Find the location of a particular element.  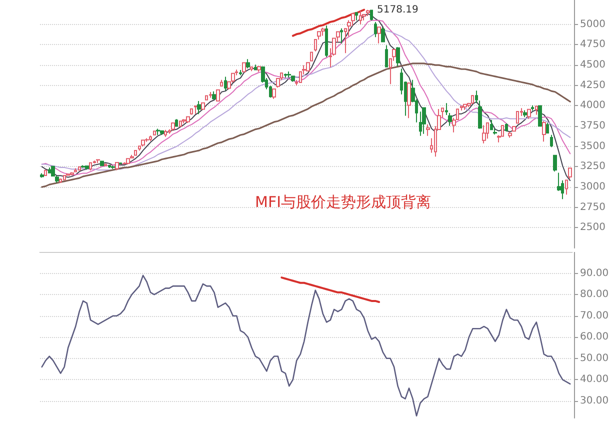

y-tick-label: 4000 is located at coordinates (593, 106).